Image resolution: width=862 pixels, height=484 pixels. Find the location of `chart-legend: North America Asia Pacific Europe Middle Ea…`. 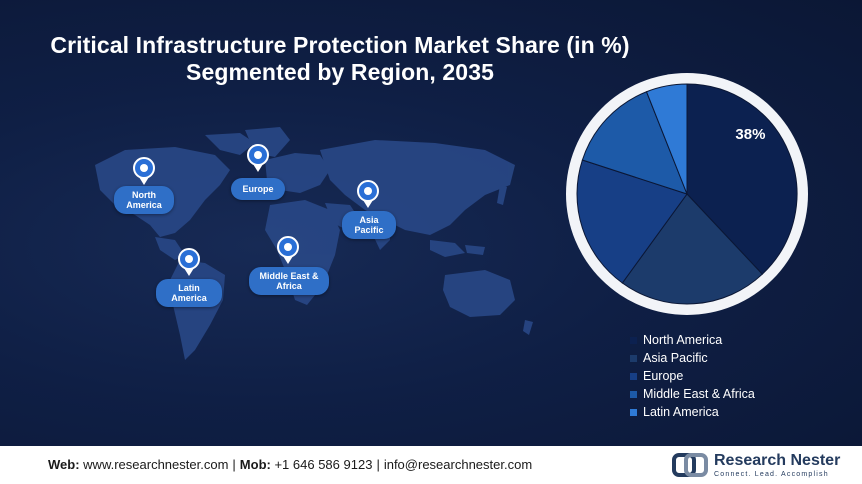

chart-legend: North America Asia Pacific Europe Middle Ea… is located at coordinates (692, 376).